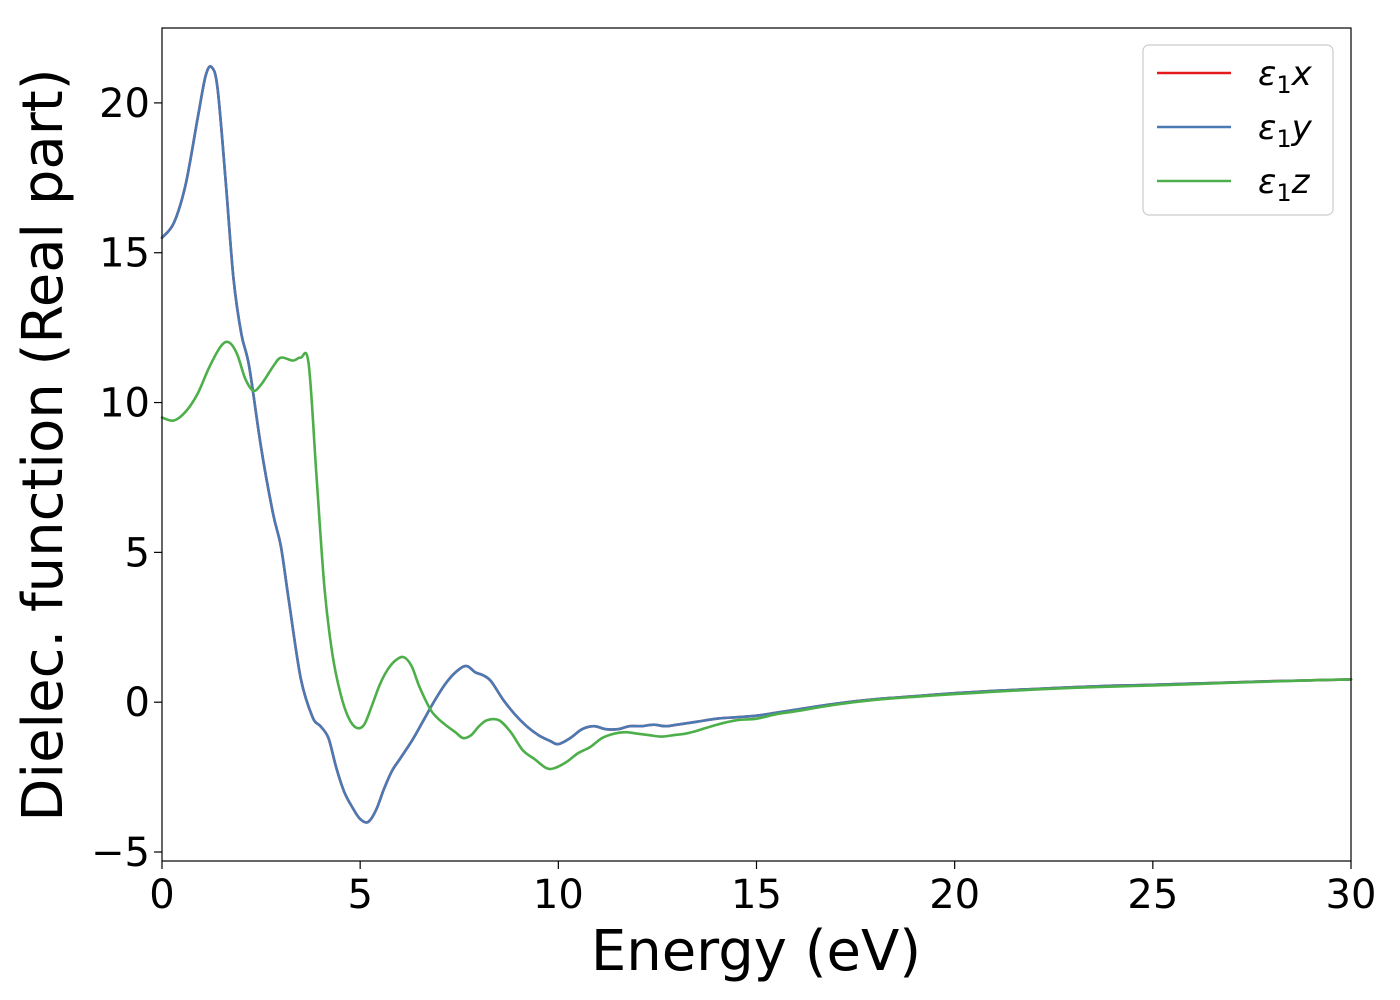 The height and width of the screenshot is (1000, 1400). Describe the element at coordinates (137, 553) in the screenshot. I see `y-tick-label: 5` at that location.